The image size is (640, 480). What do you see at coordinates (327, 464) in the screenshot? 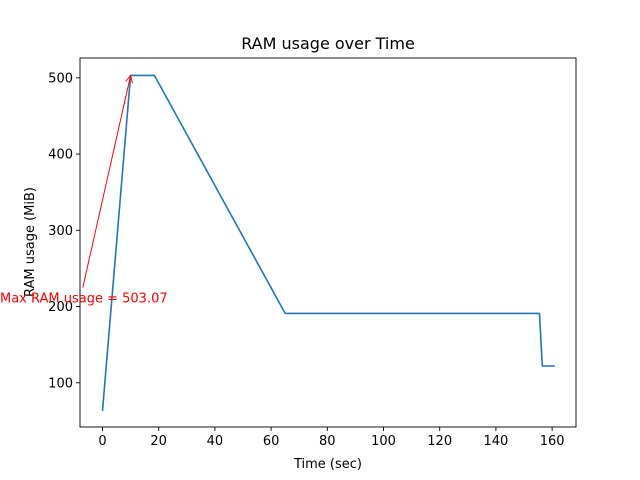
I see `x-axis-label: Time (sec)` at bounding box center [327, 464].